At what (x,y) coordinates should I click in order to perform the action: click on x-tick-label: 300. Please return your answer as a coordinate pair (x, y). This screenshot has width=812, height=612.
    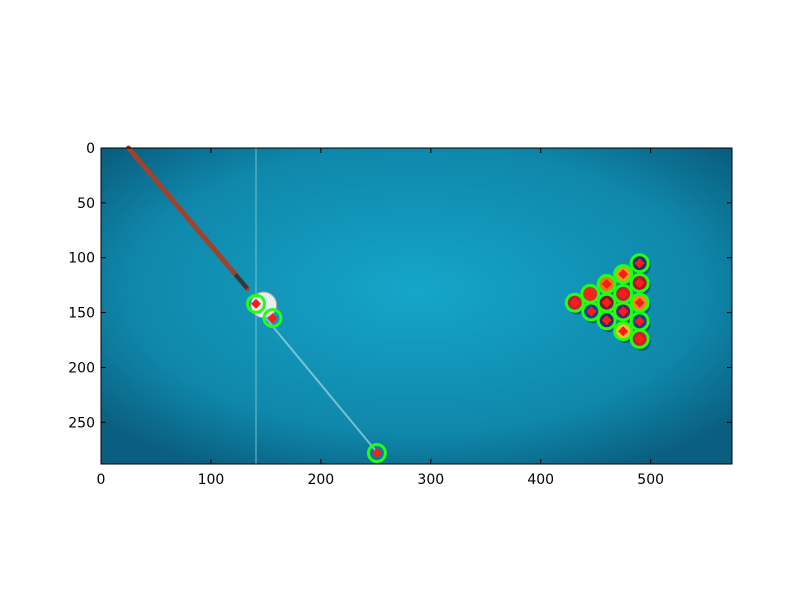
    Looking at the image, I should click on (430, 480).